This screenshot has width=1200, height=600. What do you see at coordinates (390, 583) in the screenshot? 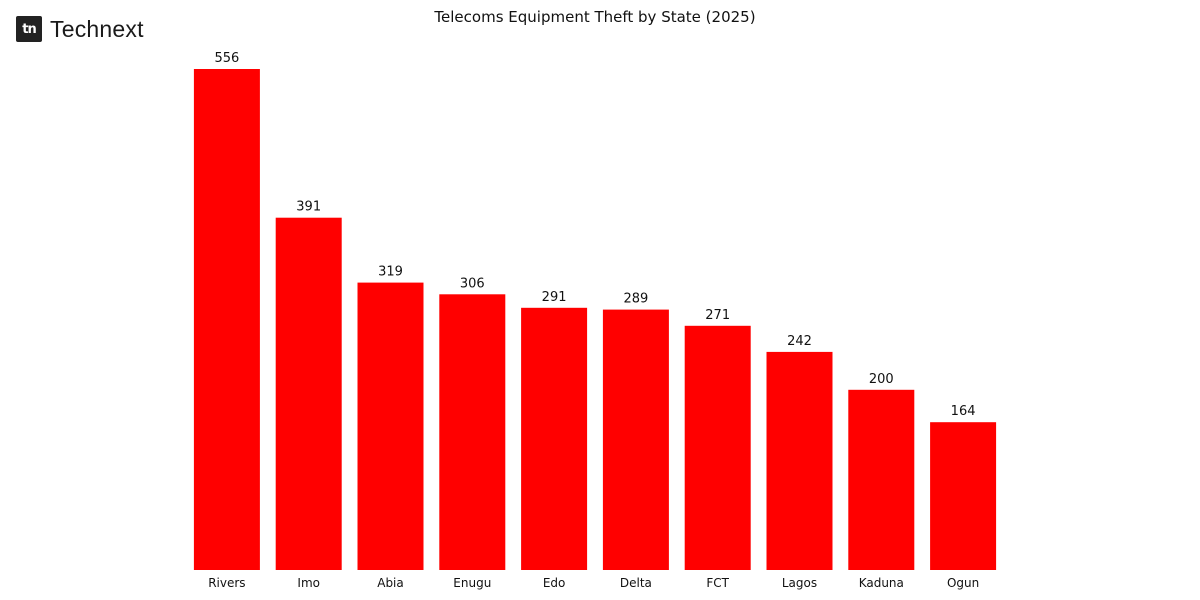
I see `x-tick-label-abia: Abia` at bounding box center [390, 583].